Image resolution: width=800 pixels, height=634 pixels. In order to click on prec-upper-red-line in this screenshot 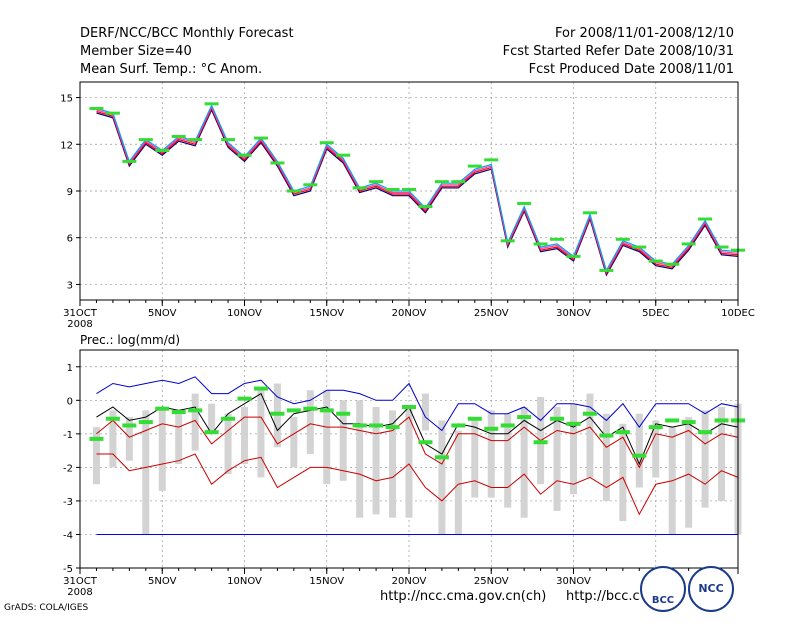, I will do `click(417, 442)`.